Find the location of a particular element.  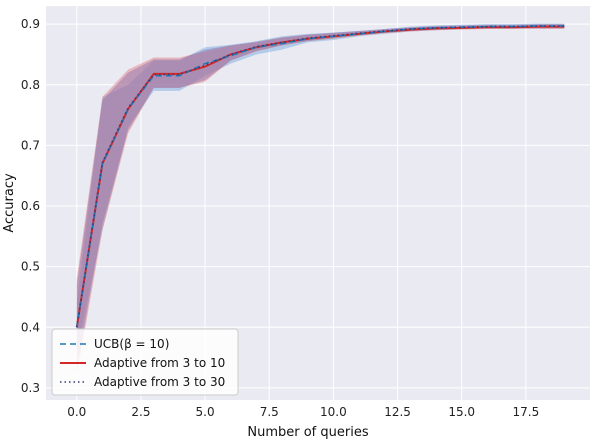

y-tick-label-0: 0.3 is located at coordinates (30, 388).